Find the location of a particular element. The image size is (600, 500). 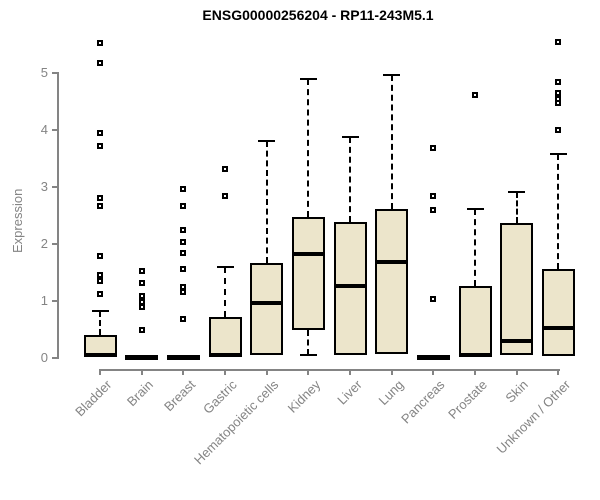

x-tick-label: Gastric is located at coordinates (219, 397).